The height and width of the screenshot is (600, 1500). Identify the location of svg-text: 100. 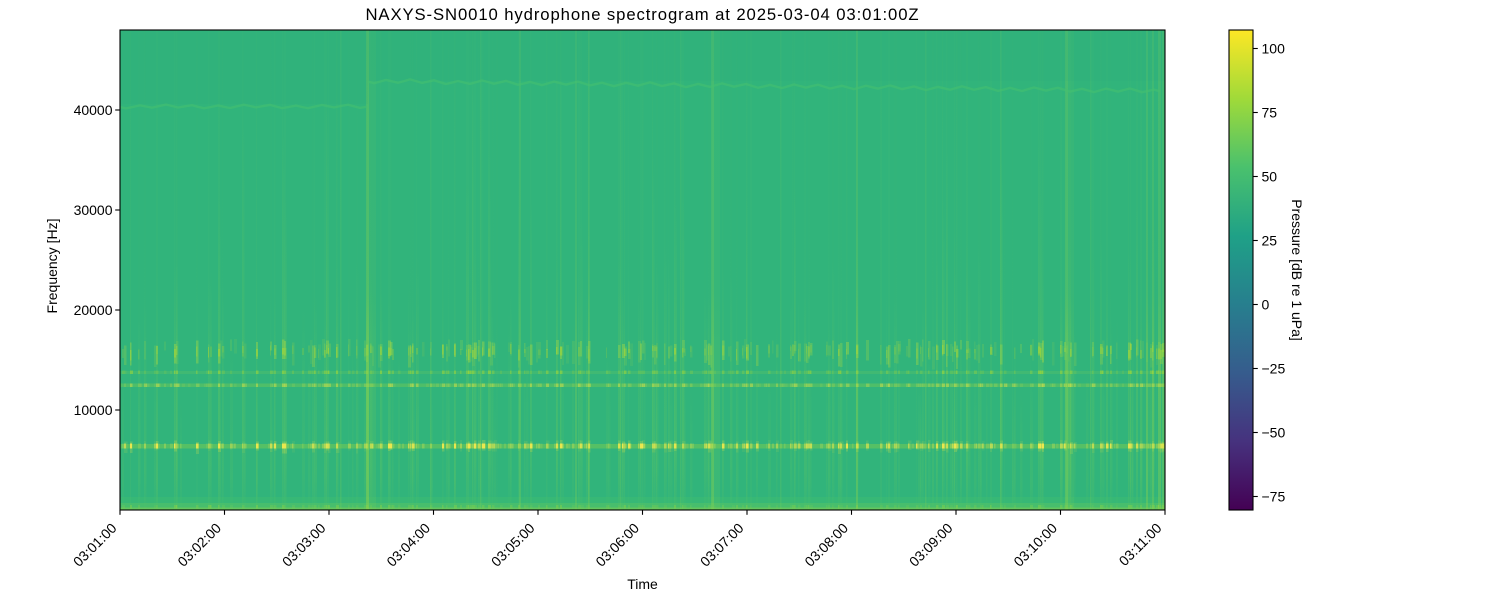
(1274, 49).